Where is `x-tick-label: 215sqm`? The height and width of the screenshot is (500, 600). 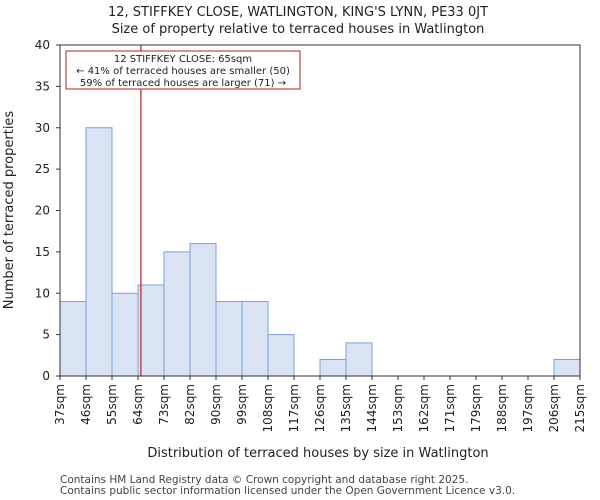 x-tick-label: 215sqm is located at coordinates (580, 408).